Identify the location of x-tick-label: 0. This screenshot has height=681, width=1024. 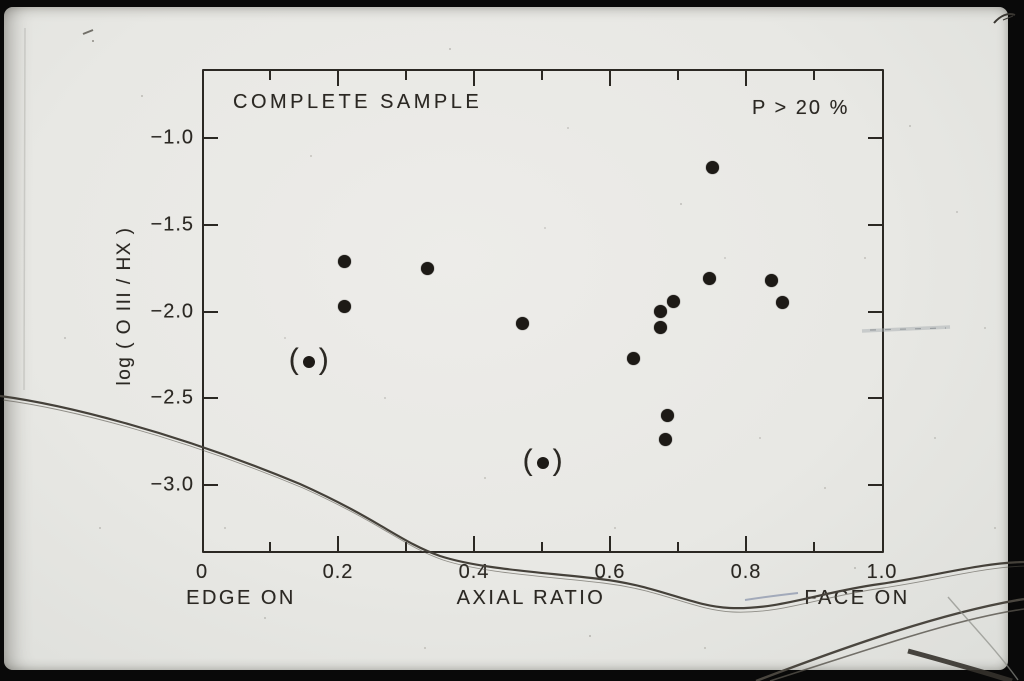
(202, 572).